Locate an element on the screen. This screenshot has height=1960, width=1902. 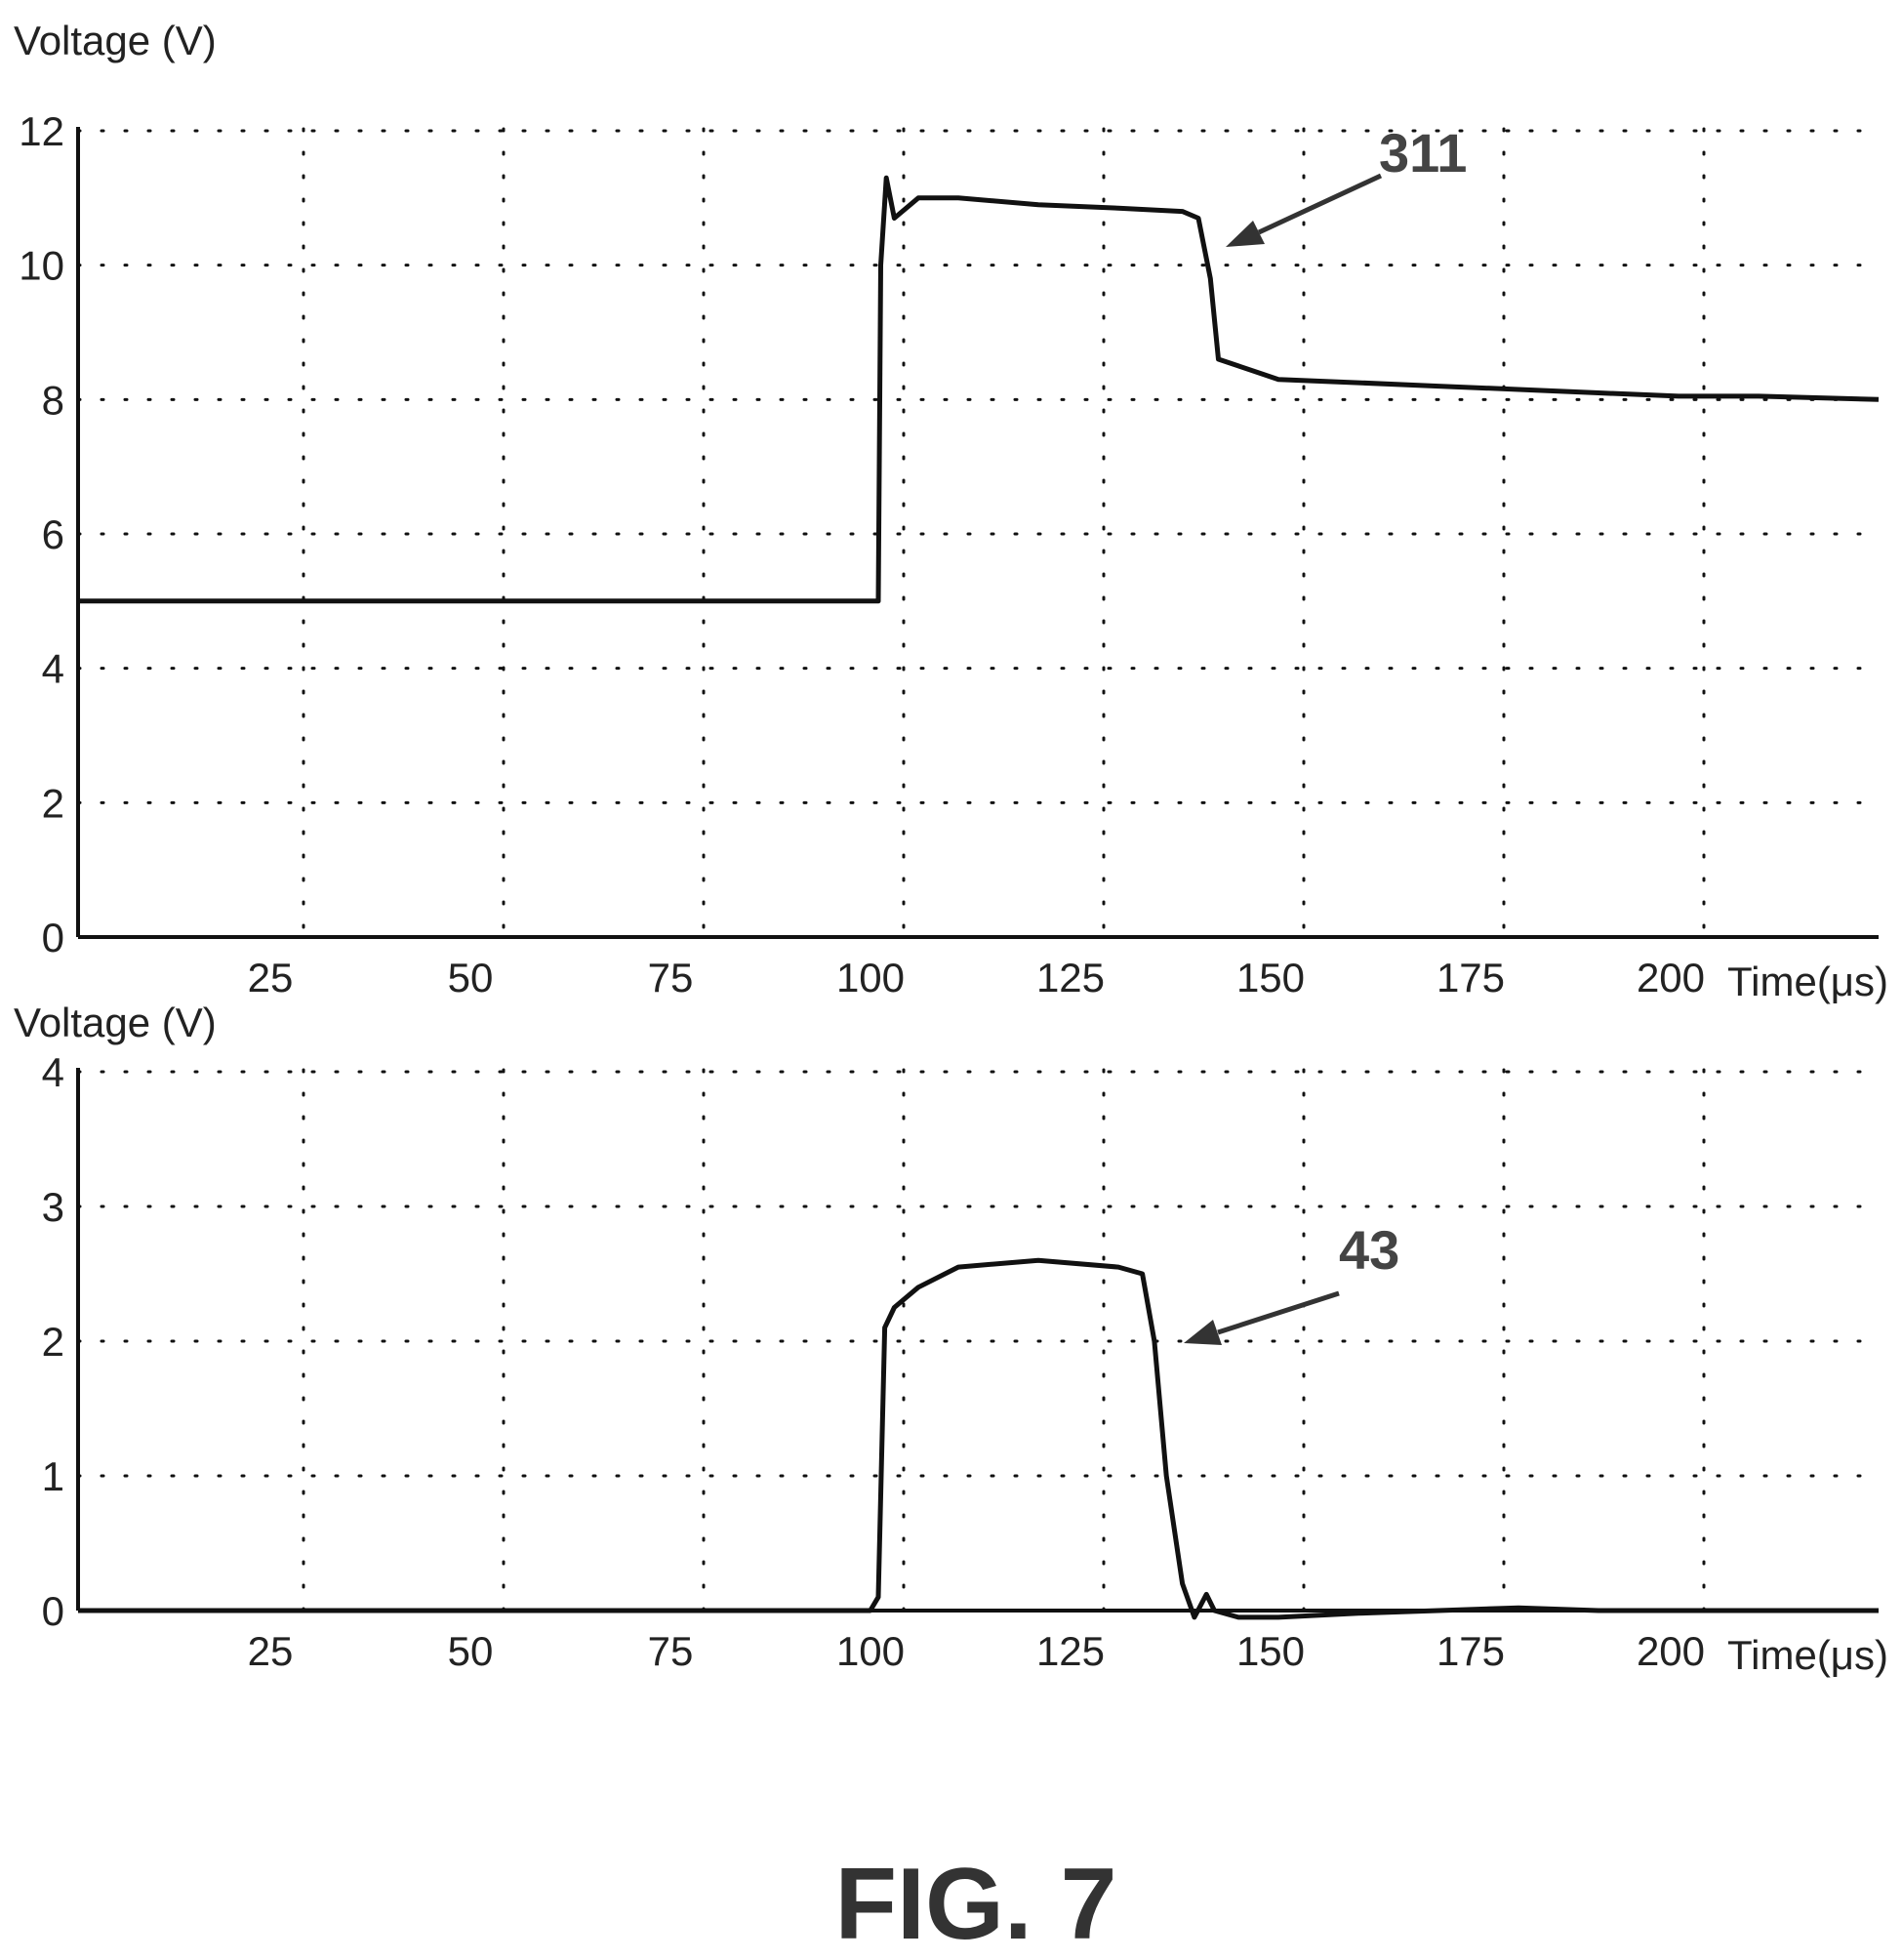
y-tick-label: 10 is located at coordinates (41, 266).